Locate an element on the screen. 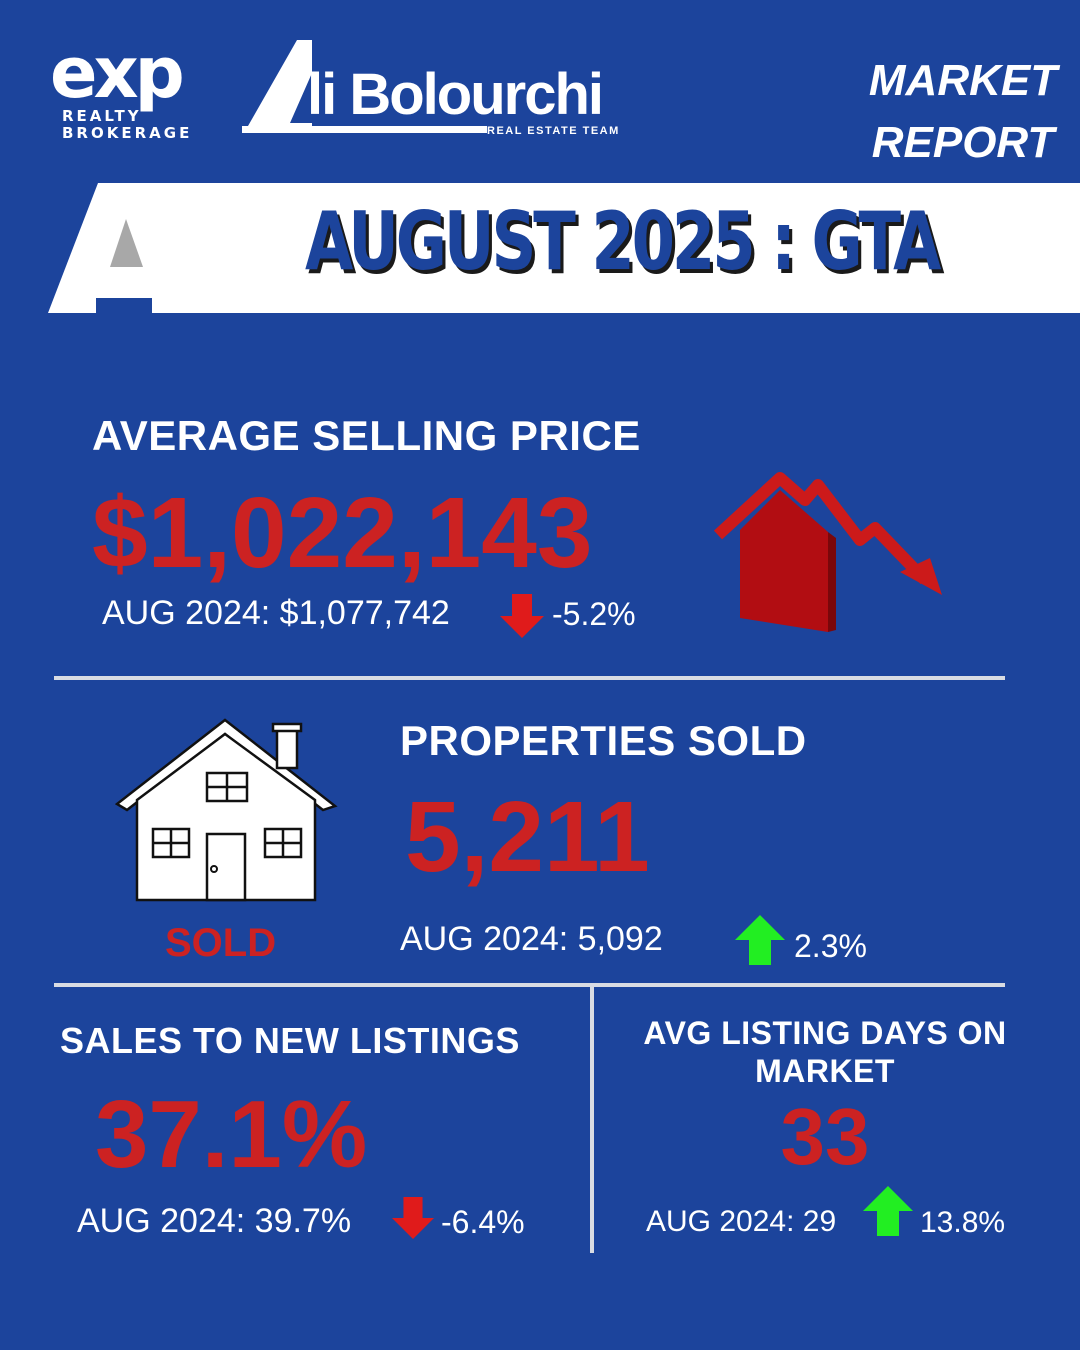 The width and height of the screenshot is (1080, 1350). vertical-divider is located at coordinates (592, 1120).